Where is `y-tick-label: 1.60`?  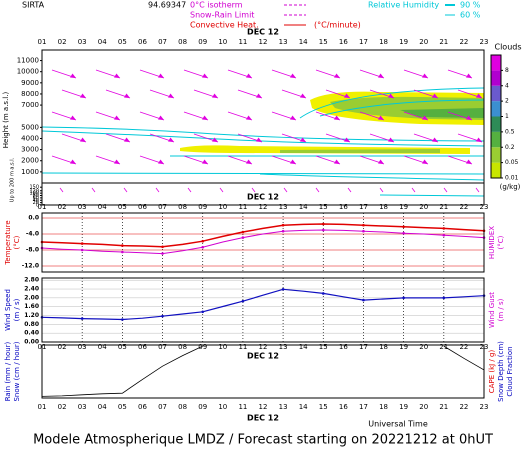 y-tick-label: 1.60 is located at coordinates (31, 306).